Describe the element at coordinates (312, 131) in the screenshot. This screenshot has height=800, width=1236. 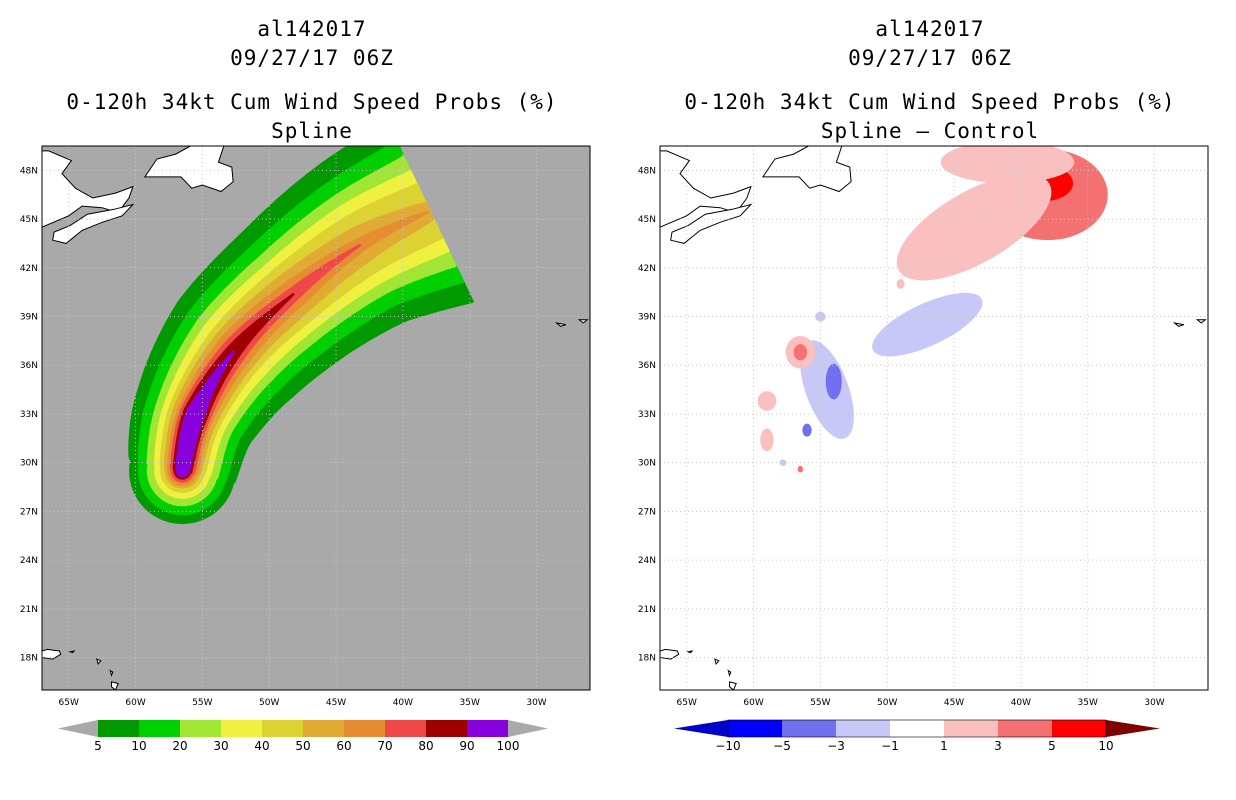
I see `left-subtitle: Spline` at that location.